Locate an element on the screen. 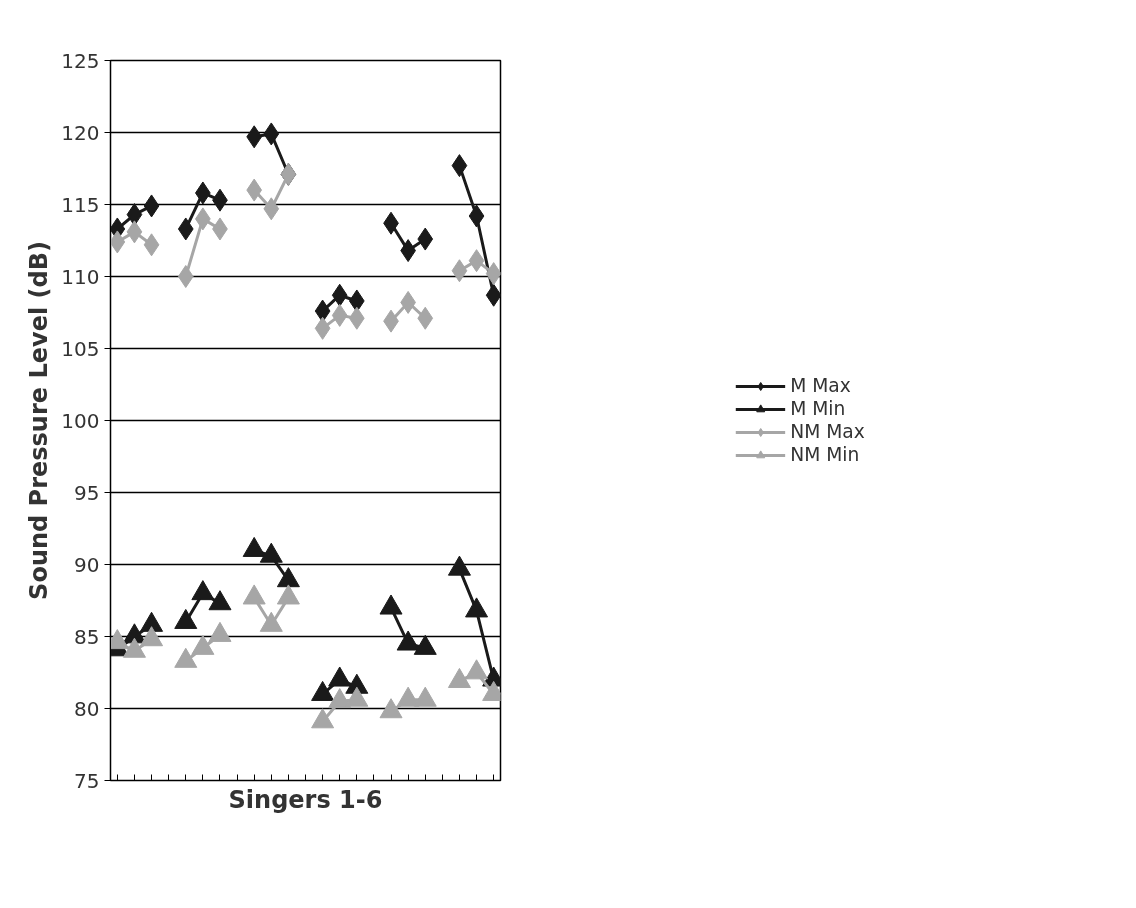 The image size is (1136, 908). y-tick-label: 110 is located at coordinates (80, 276).